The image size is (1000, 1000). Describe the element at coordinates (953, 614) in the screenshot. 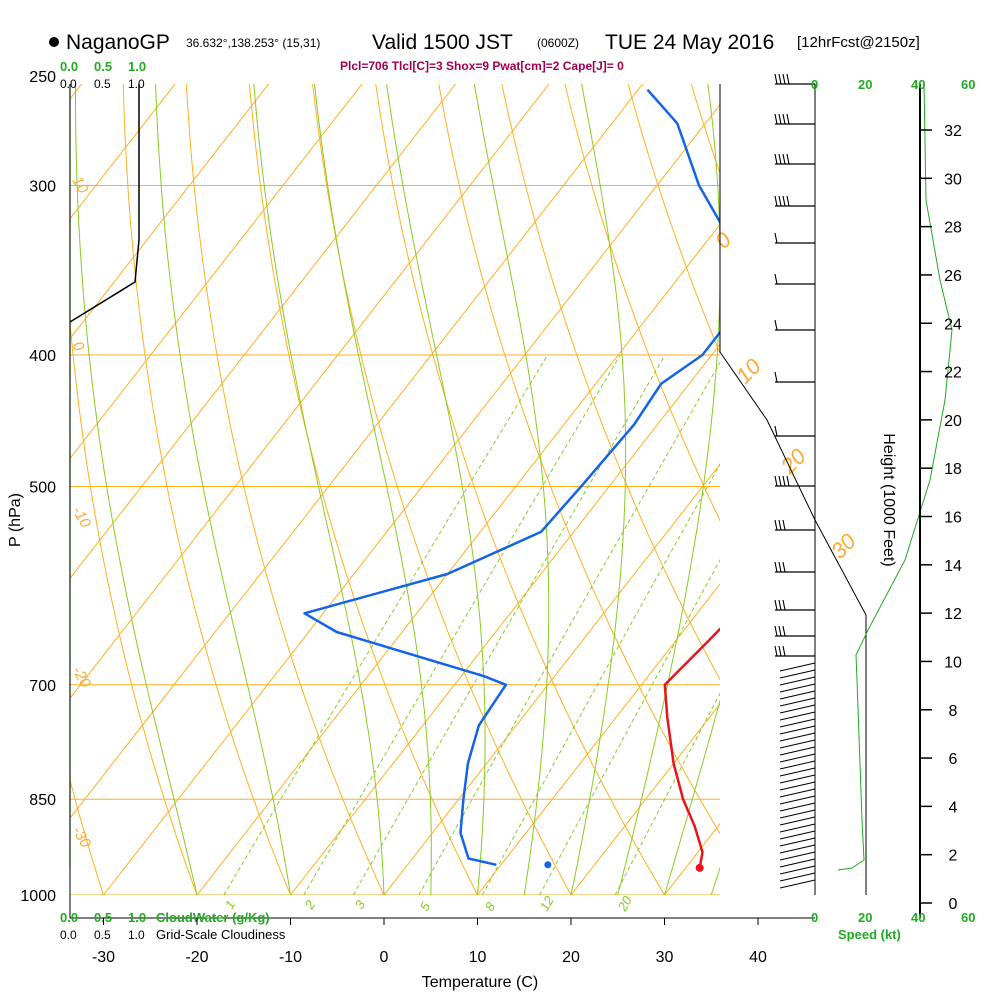

I see `height-tick-12: 12` at that location.